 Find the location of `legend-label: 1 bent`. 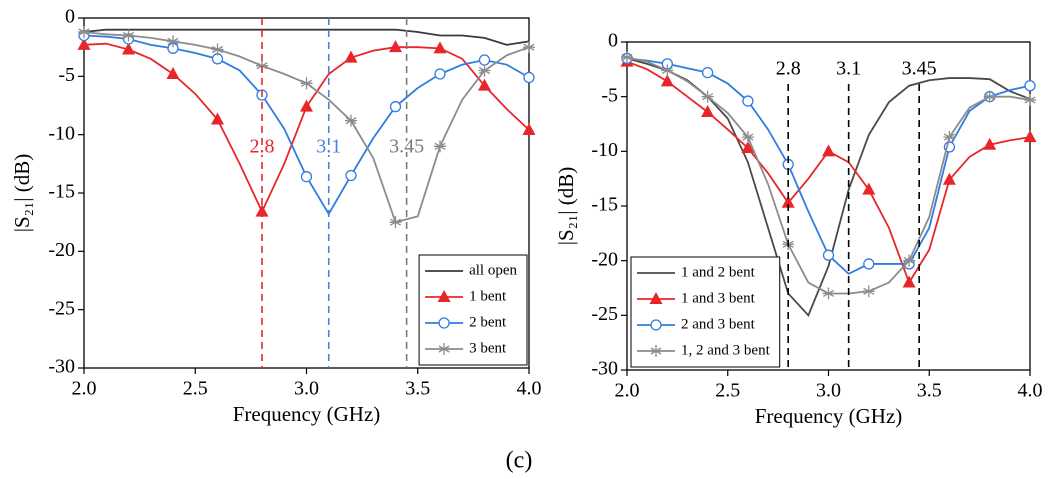

legend-label: 1 bent is located at coordinates (488, 296).